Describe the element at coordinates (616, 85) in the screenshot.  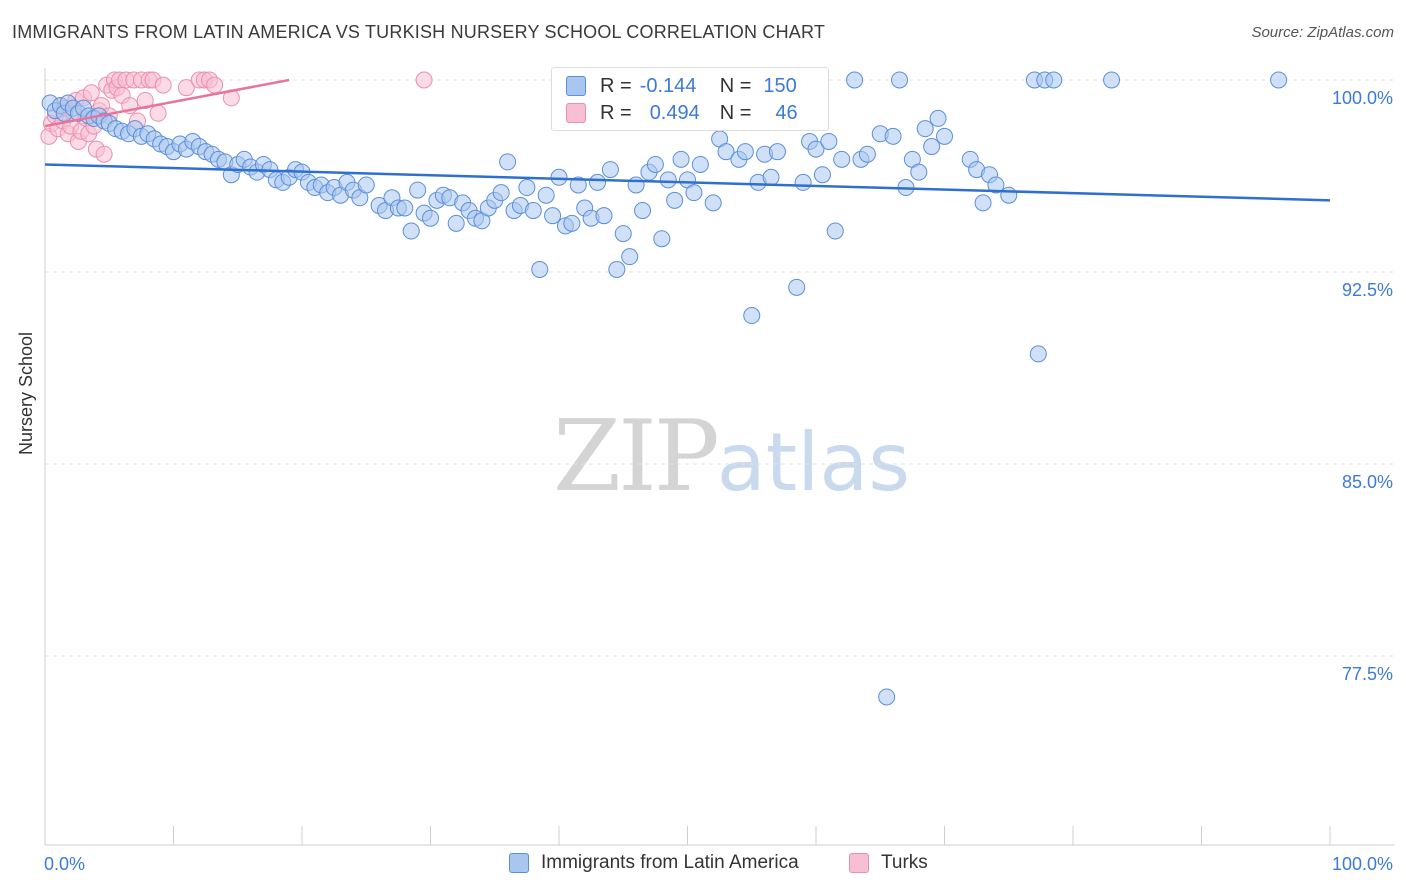
I see `stats-r-label-blue: R =` at that location.